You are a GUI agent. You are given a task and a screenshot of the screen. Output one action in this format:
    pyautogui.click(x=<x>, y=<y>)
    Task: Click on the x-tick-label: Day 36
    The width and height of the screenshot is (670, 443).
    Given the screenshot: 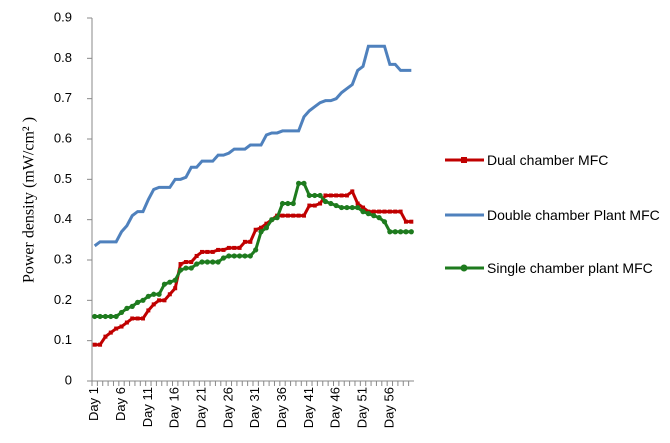 What is the action you would take?
    pyautogui.click(x=281, y=407)
    